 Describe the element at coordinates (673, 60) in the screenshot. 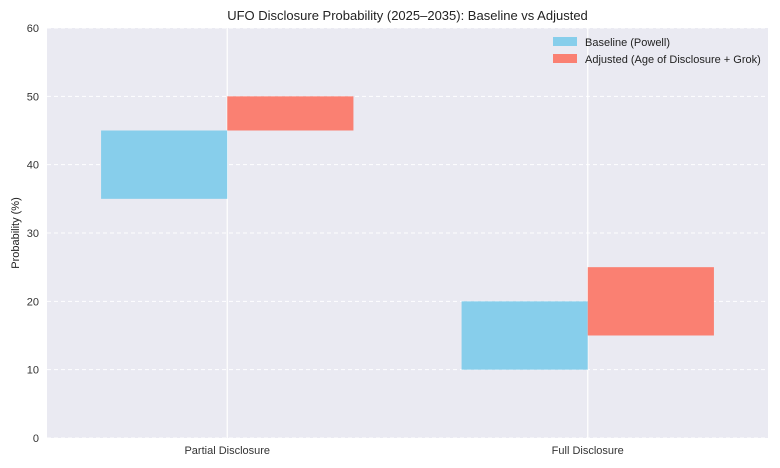

I see `legend-label: Adjusted (Age of Disclosure + Grok)` at that location.